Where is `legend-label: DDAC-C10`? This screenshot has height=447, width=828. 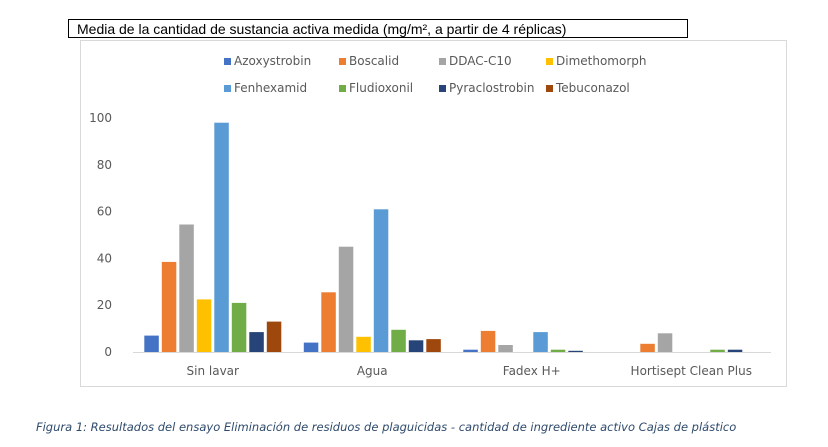 legend-label: DDAC-C10 is located at coordinates (480, 61).